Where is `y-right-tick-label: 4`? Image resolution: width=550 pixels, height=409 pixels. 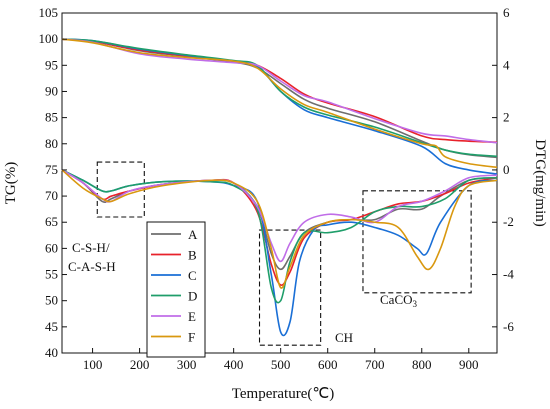
y-right-tick-label: 4 is located at coordinates (506, 64).